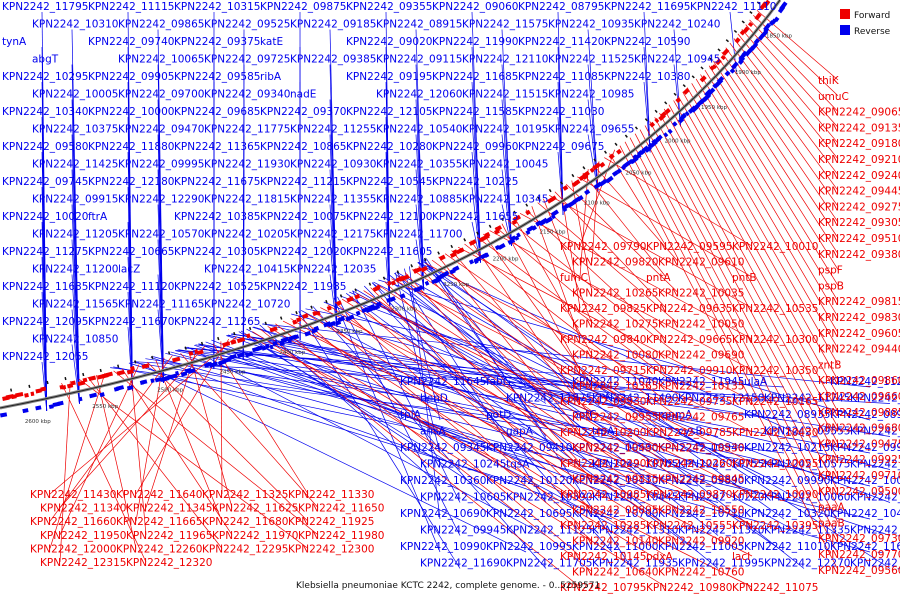  I want to click on reverse-gene-label: KPN2242_10045, so click(505, 165).